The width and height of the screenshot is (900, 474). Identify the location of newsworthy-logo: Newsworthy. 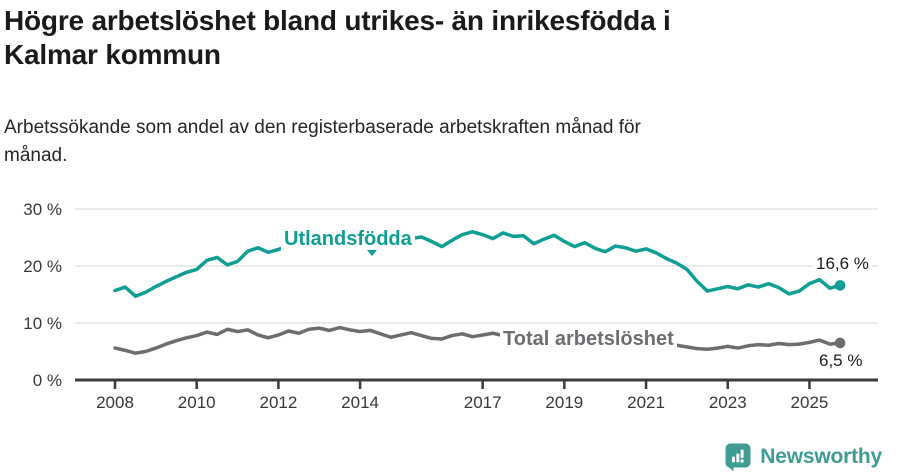
(803, 456).